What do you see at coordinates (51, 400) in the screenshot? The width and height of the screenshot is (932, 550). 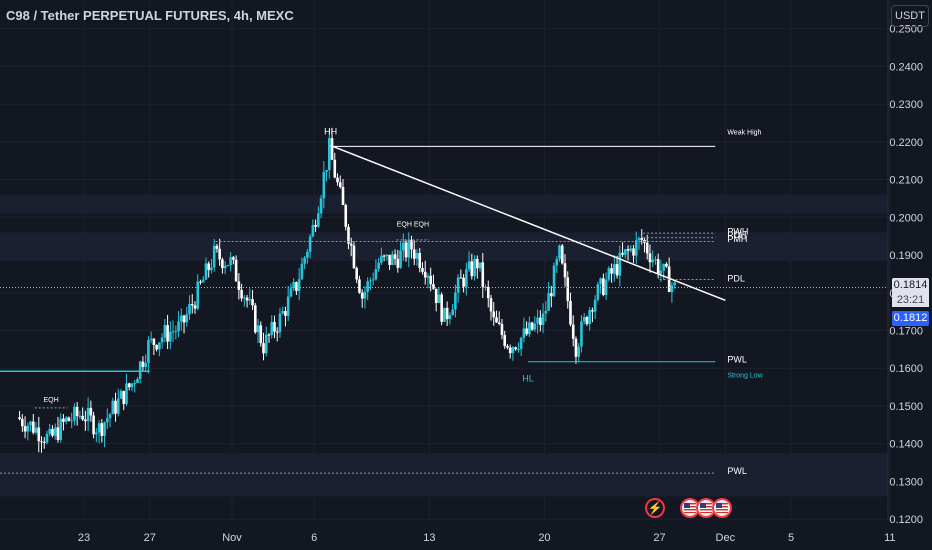 I see `annotation-label: EQH` at bounding box center [51, 400].